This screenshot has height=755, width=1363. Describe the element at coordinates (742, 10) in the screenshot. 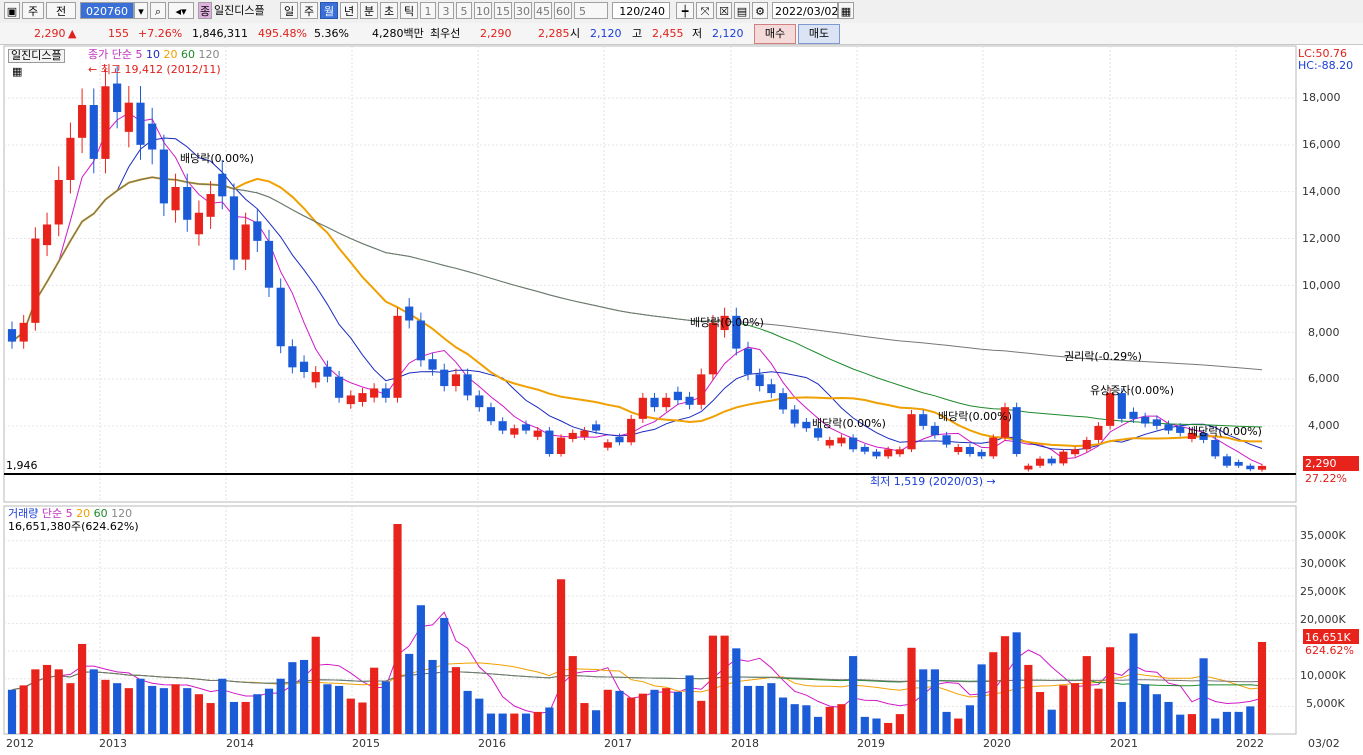

I see `save-icon: ▤` at that location.